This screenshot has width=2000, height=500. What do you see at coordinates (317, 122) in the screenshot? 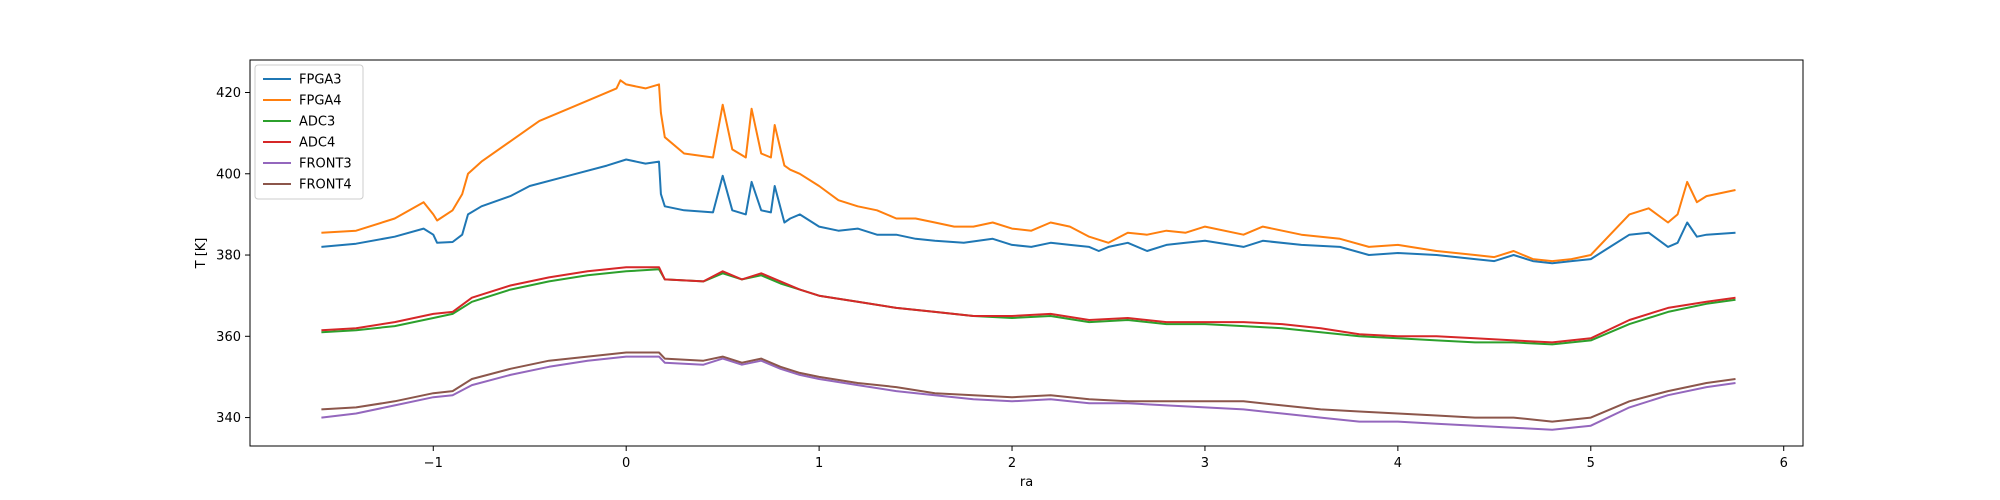
I see `legend-label-adc3: ADC3` at bounding box center [317, 122].